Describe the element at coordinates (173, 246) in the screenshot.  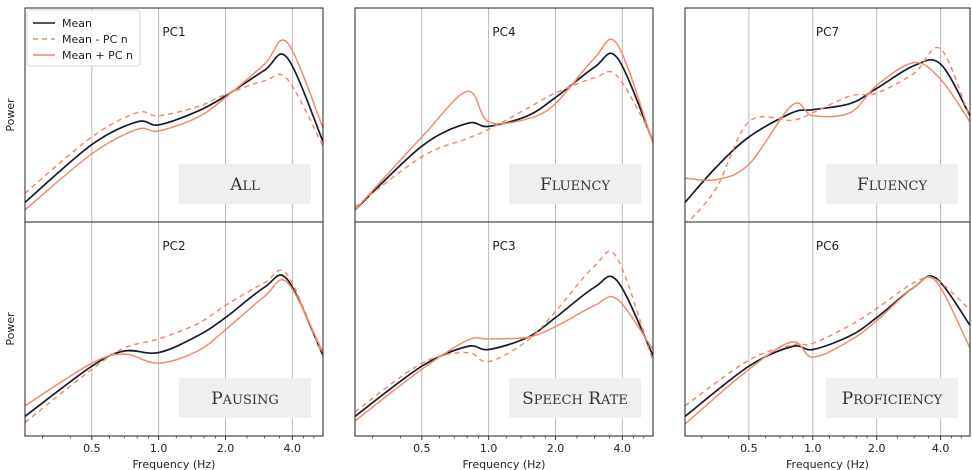
I see `panel-title: PC2` at that location.